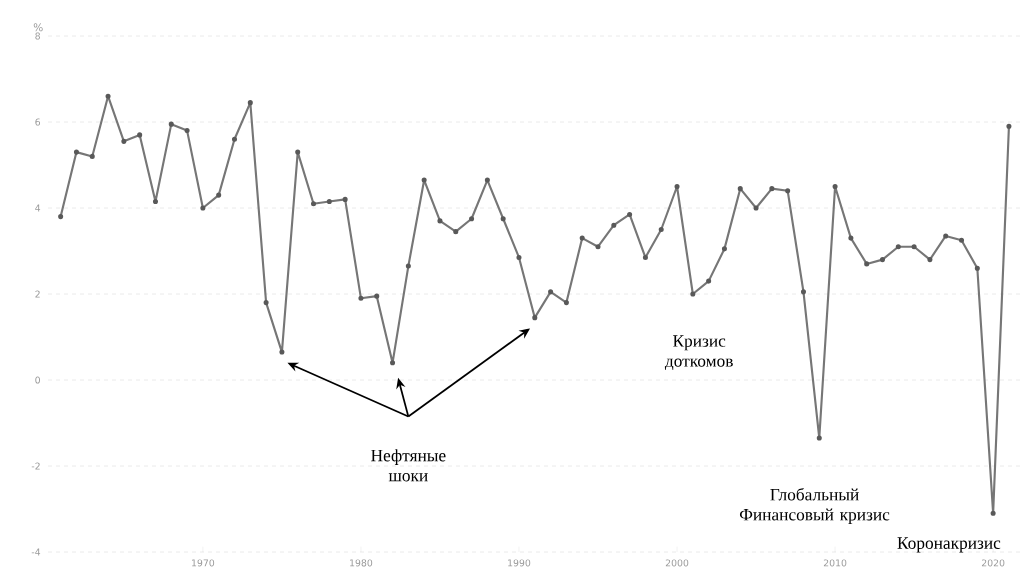  What do you see at coordinates (677, 563) in the screenshot?
I see `x-tick-label: 2000` at bounding box center [677, 563].